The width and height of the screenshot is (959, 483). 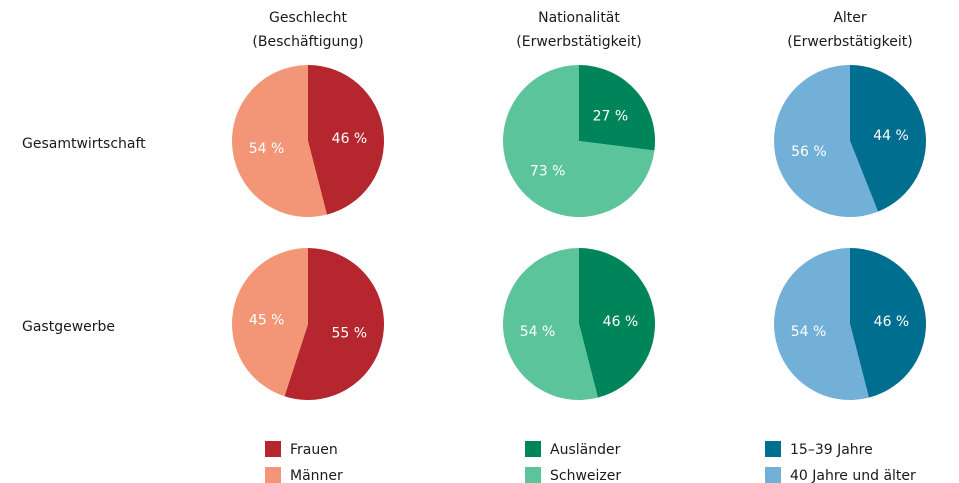 I want to click on legend-label: 15–39 Jahre, so click(x=831, y=450).